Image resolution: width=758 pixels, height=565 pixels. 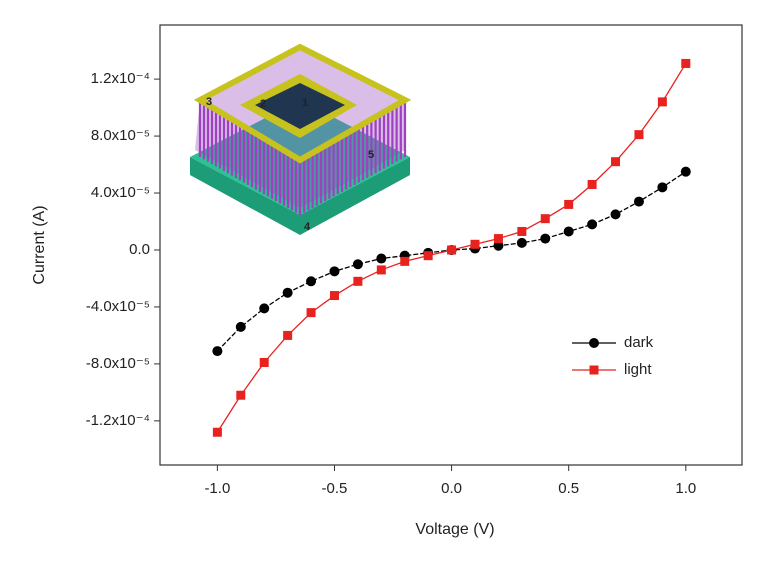 What do you see at coordinates (335, 488) in the screenshot?
I see `x-tick-label: -0.5` at bounding box center [335, 488].